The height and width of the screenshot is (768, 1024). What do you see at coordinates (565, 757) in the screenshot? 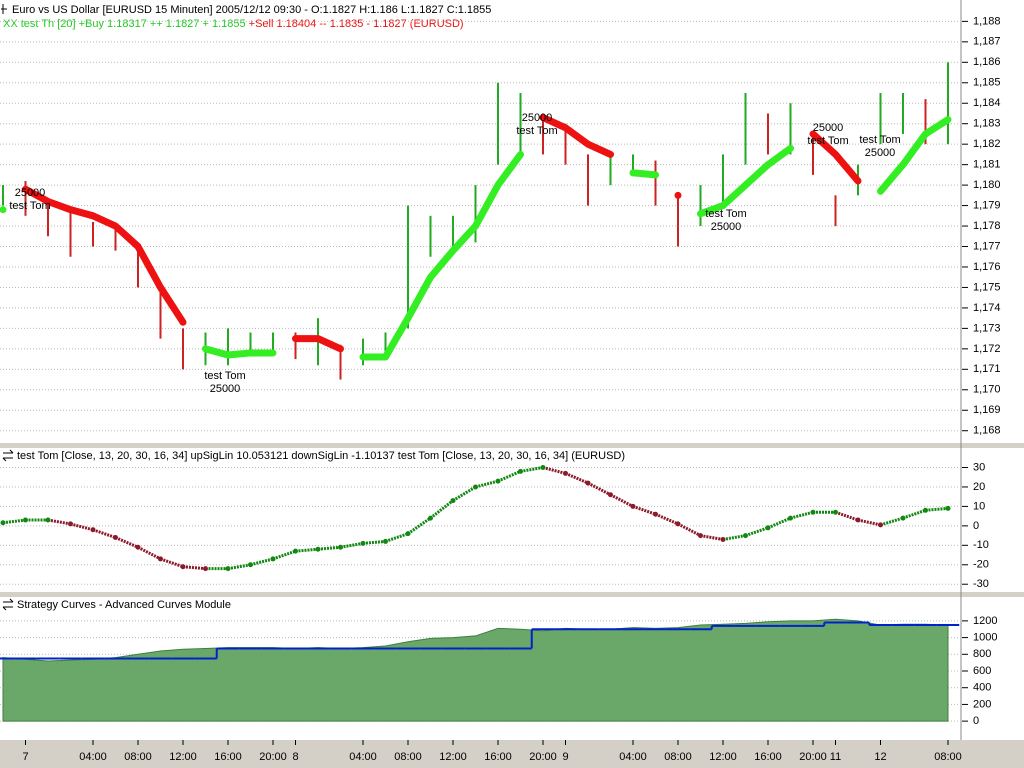
I see `x-tick-label: 9` at bounding box center [565, 757].